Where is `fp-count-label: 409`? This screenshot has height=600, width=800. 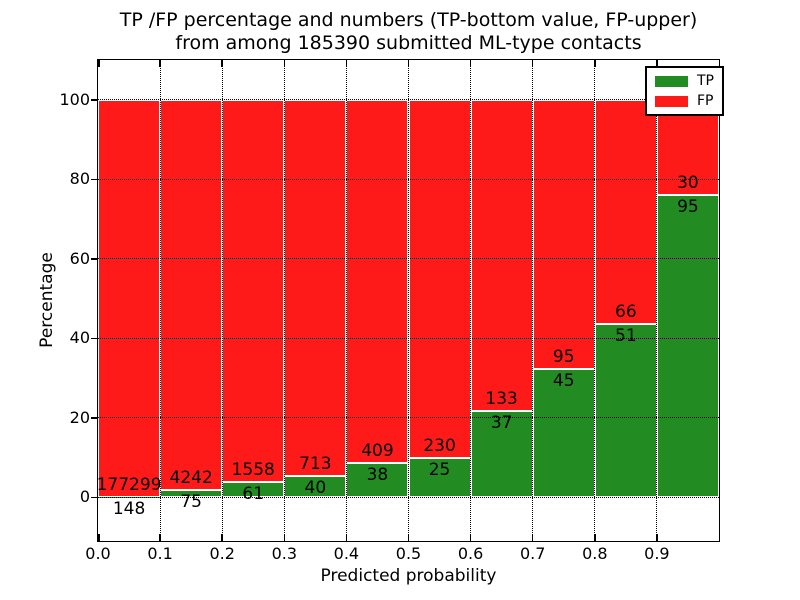
fp-count-label: 409 is located at coordinates (377, 451).